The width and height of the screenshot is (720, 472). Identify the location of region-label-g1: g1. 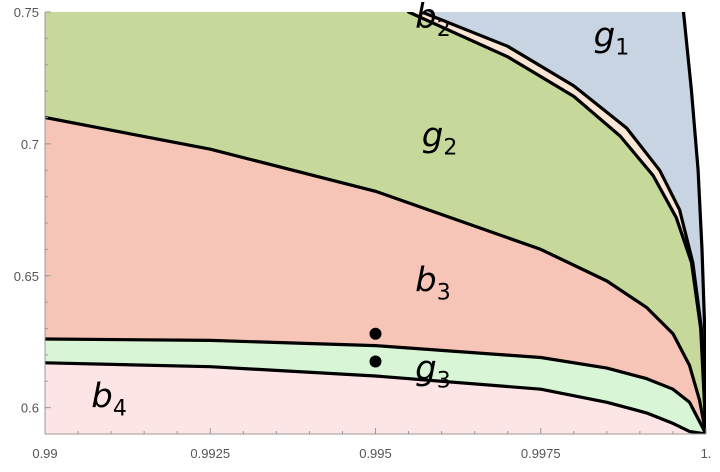
(612, 37).